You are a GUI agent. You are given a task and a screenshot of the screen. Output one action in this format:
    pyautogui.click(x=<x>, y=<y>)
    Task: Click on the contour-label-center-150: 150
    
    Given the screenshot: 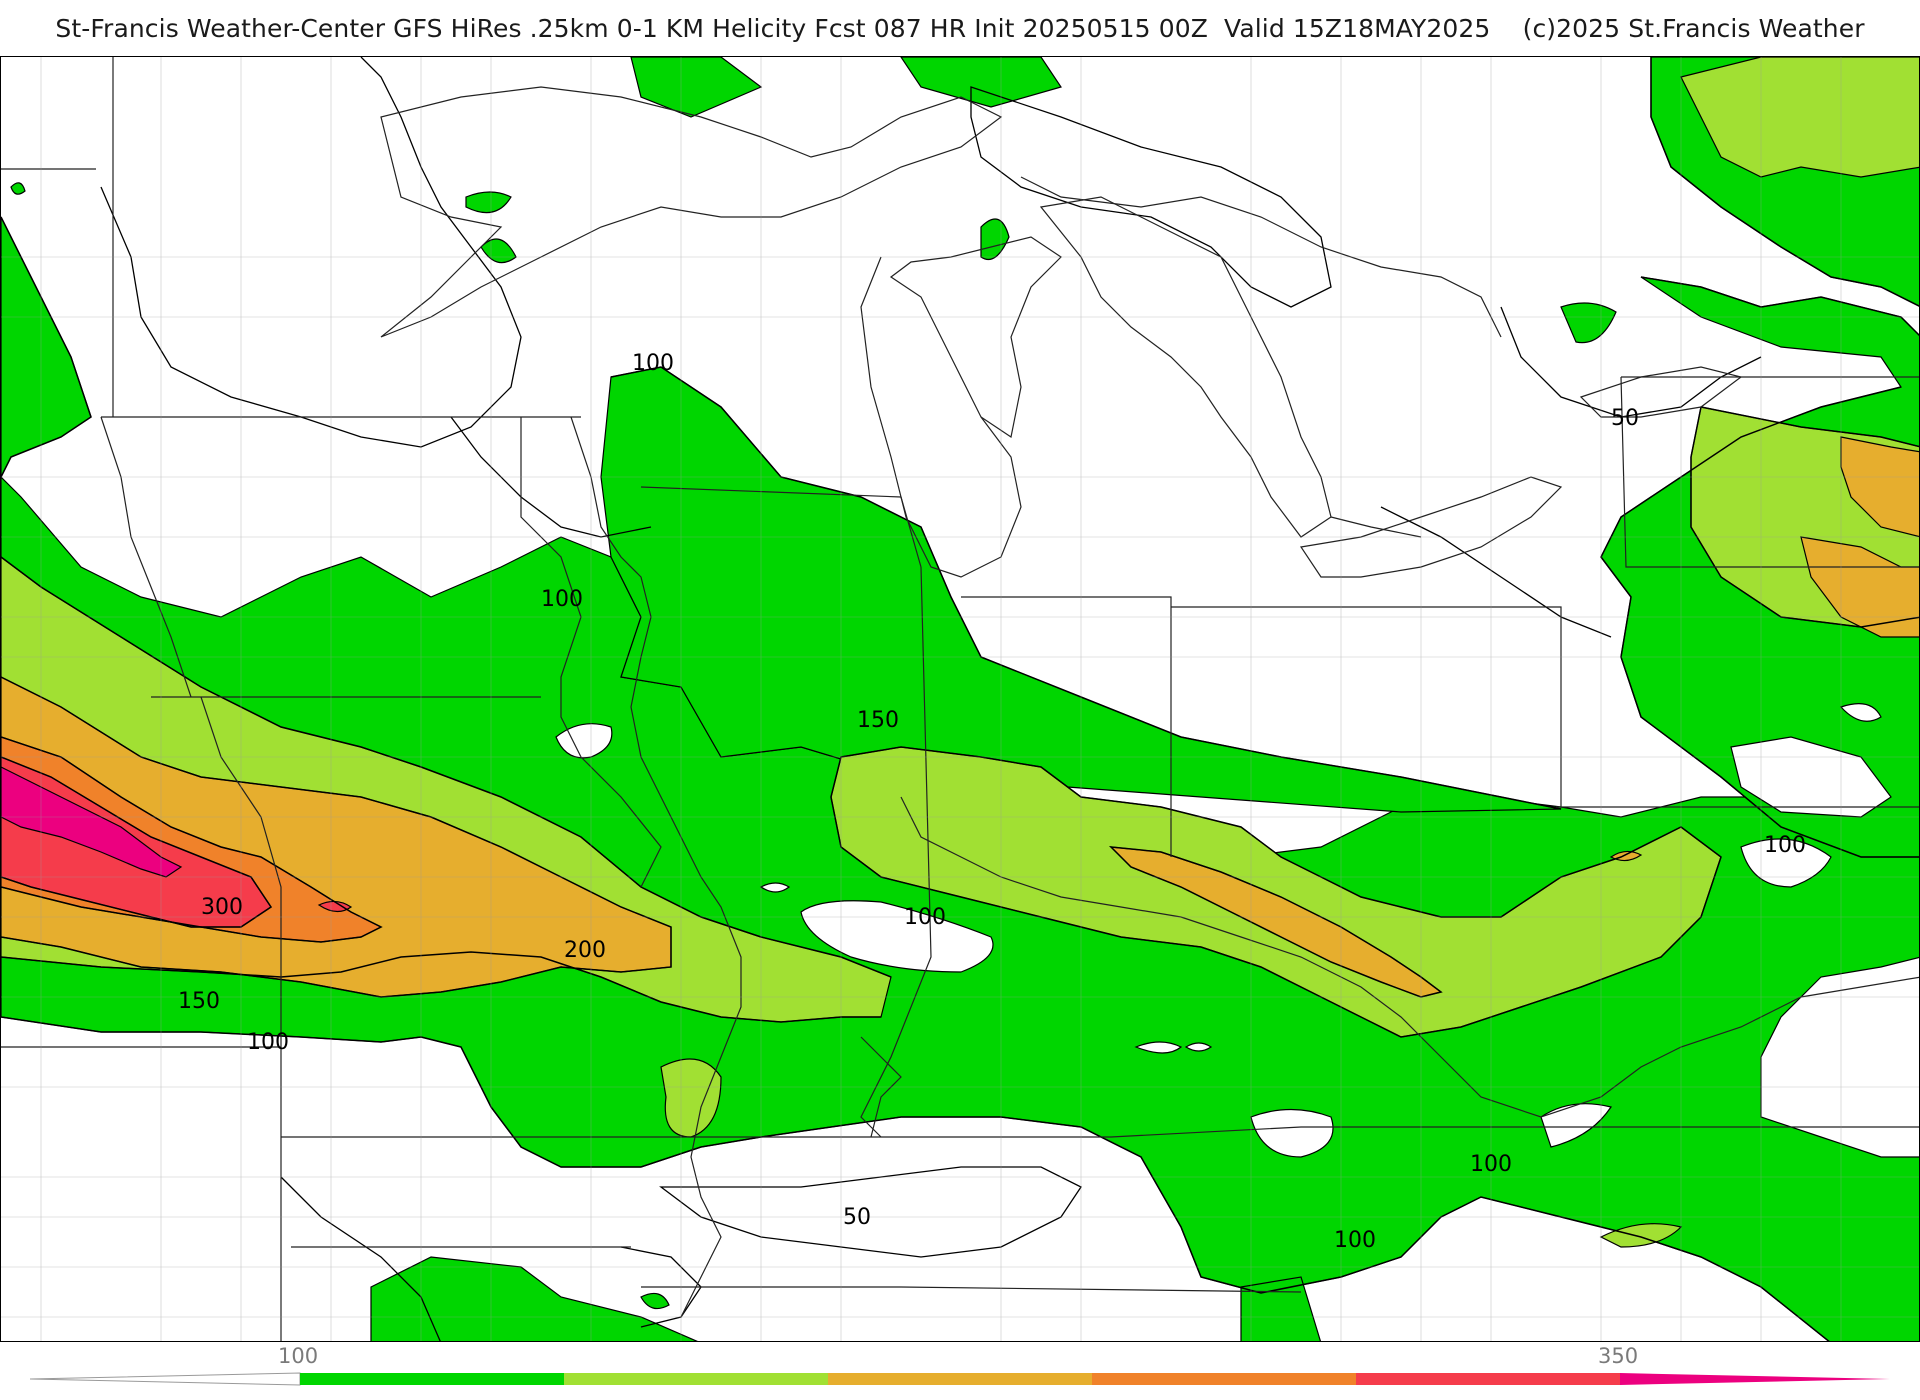 What is the action you would take?
    pyautogui.click(x=878, y=720)
    